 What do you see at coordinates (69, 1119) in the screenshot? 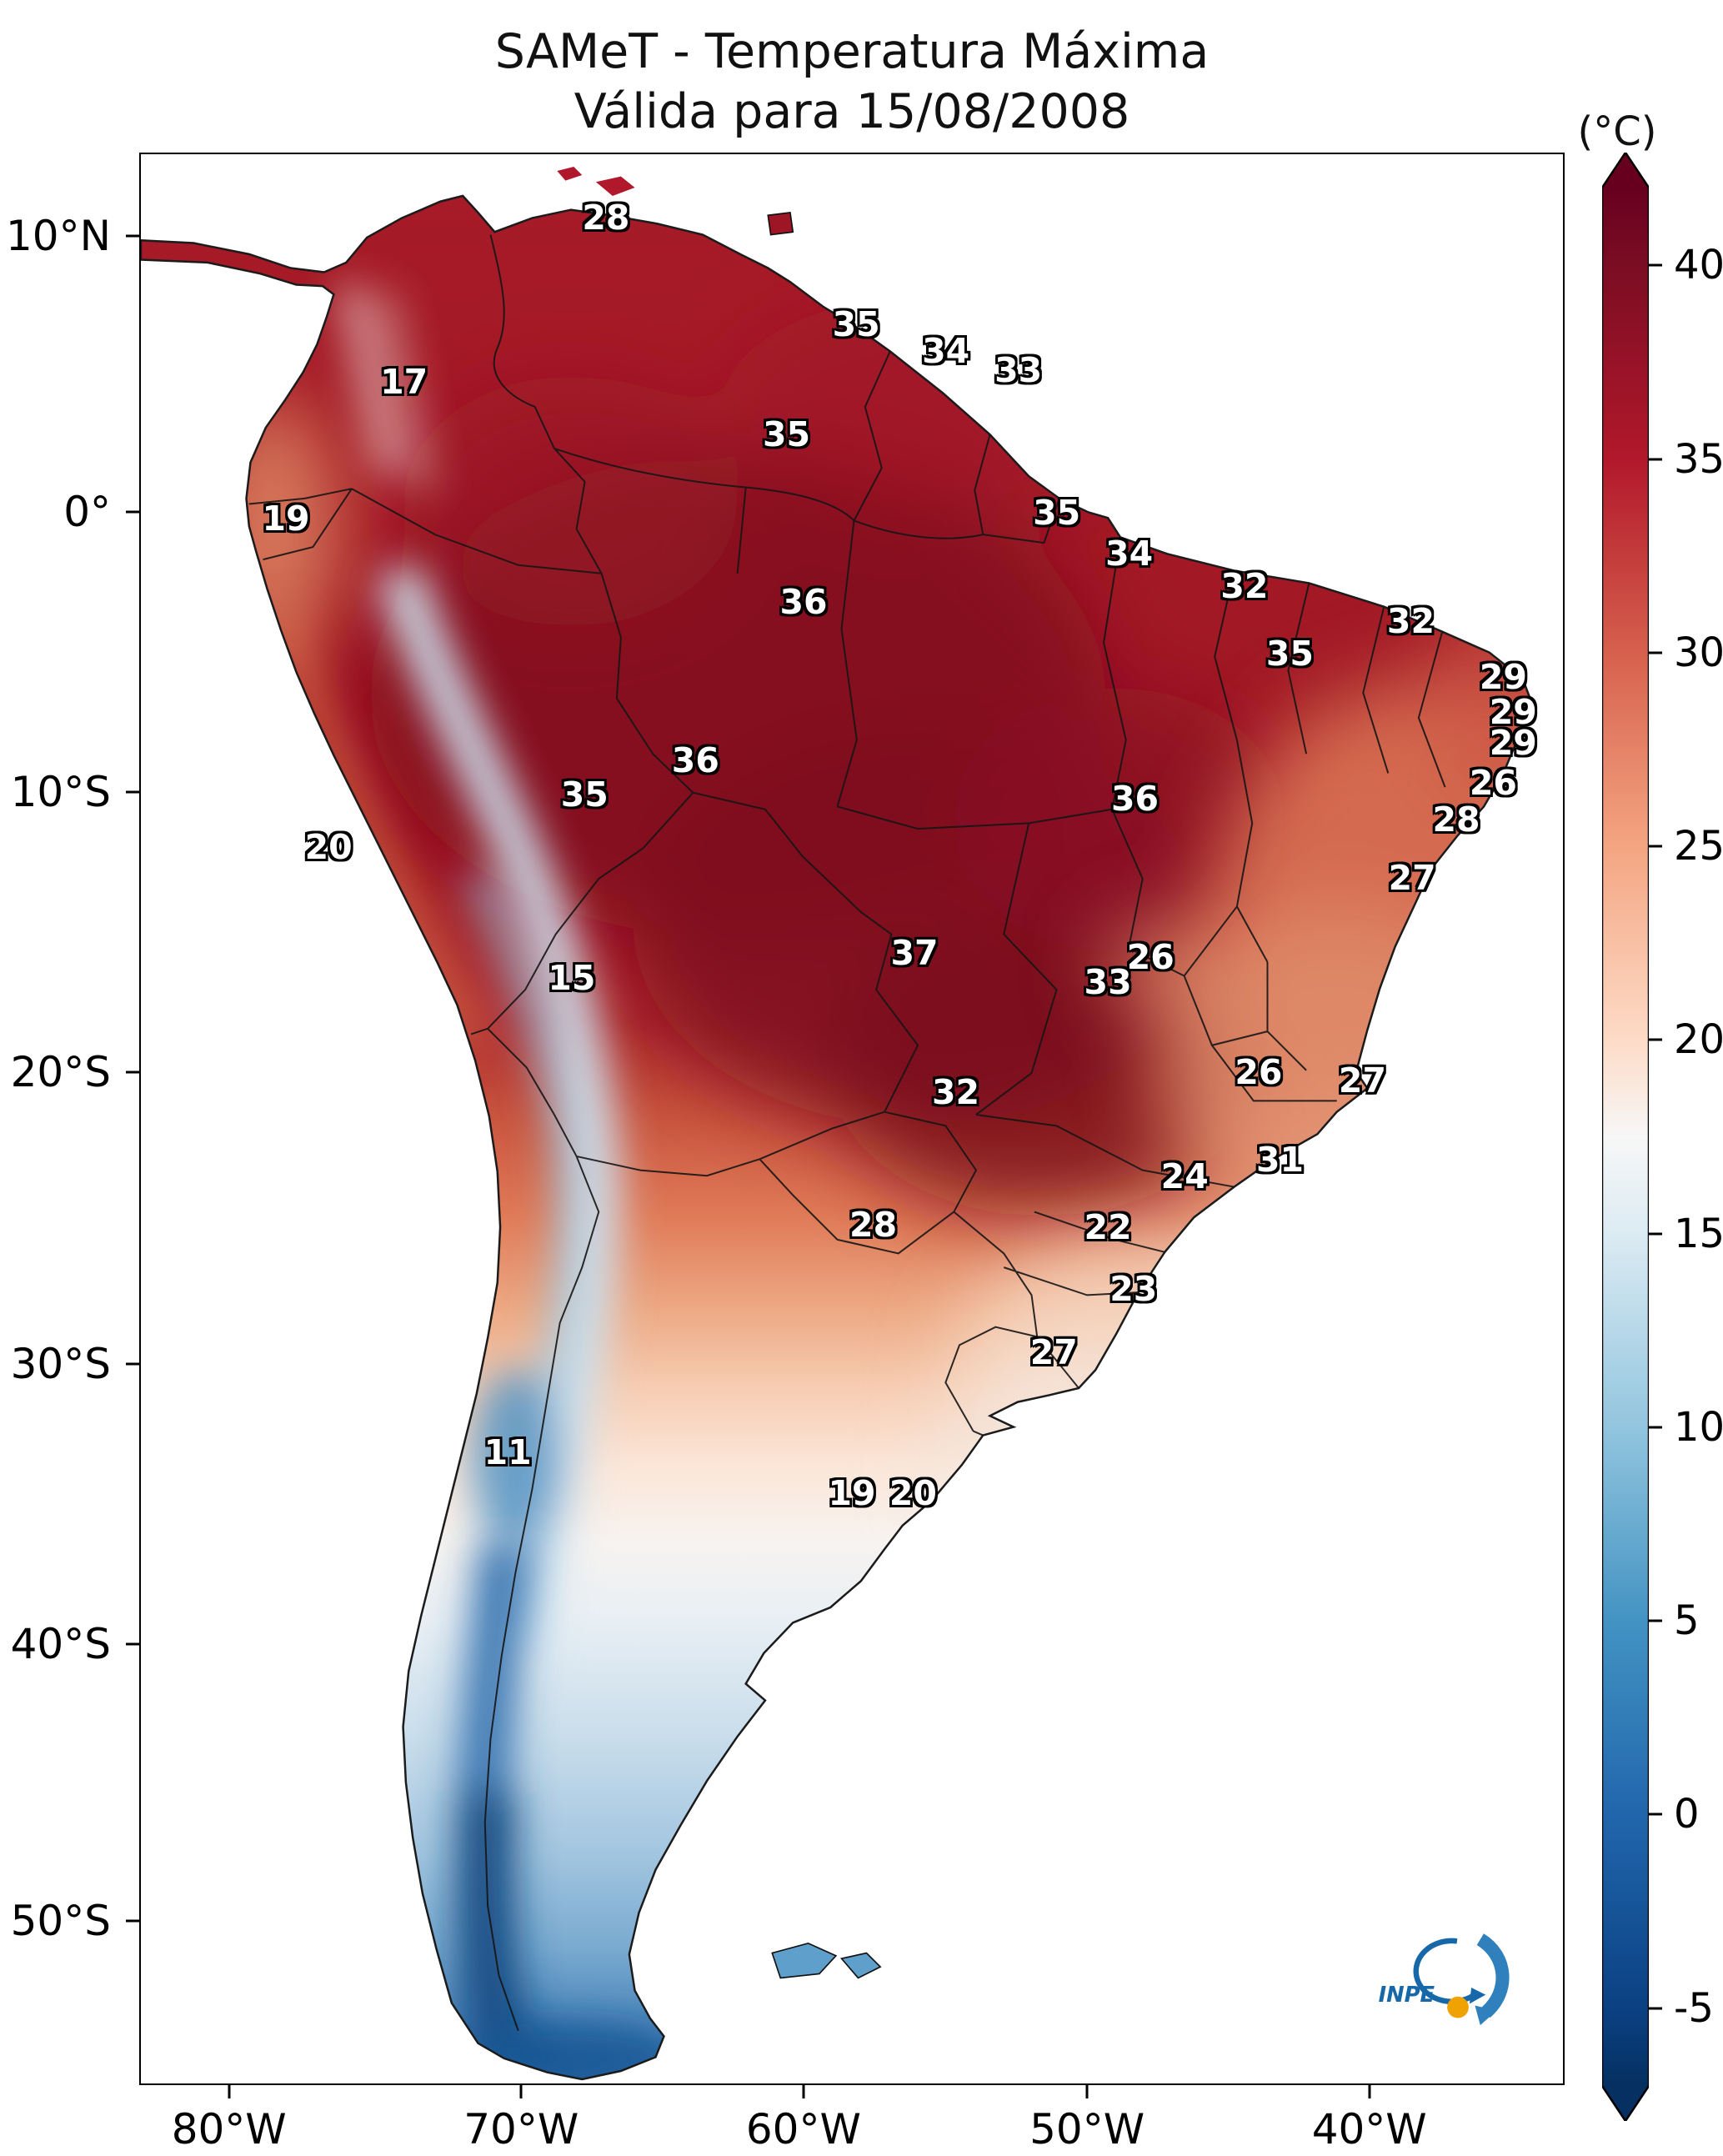
I see `lat-axis: 10°N 0° 10°S 20°S 30°S 40°S 50°S` at bounding box center [69, 1119].